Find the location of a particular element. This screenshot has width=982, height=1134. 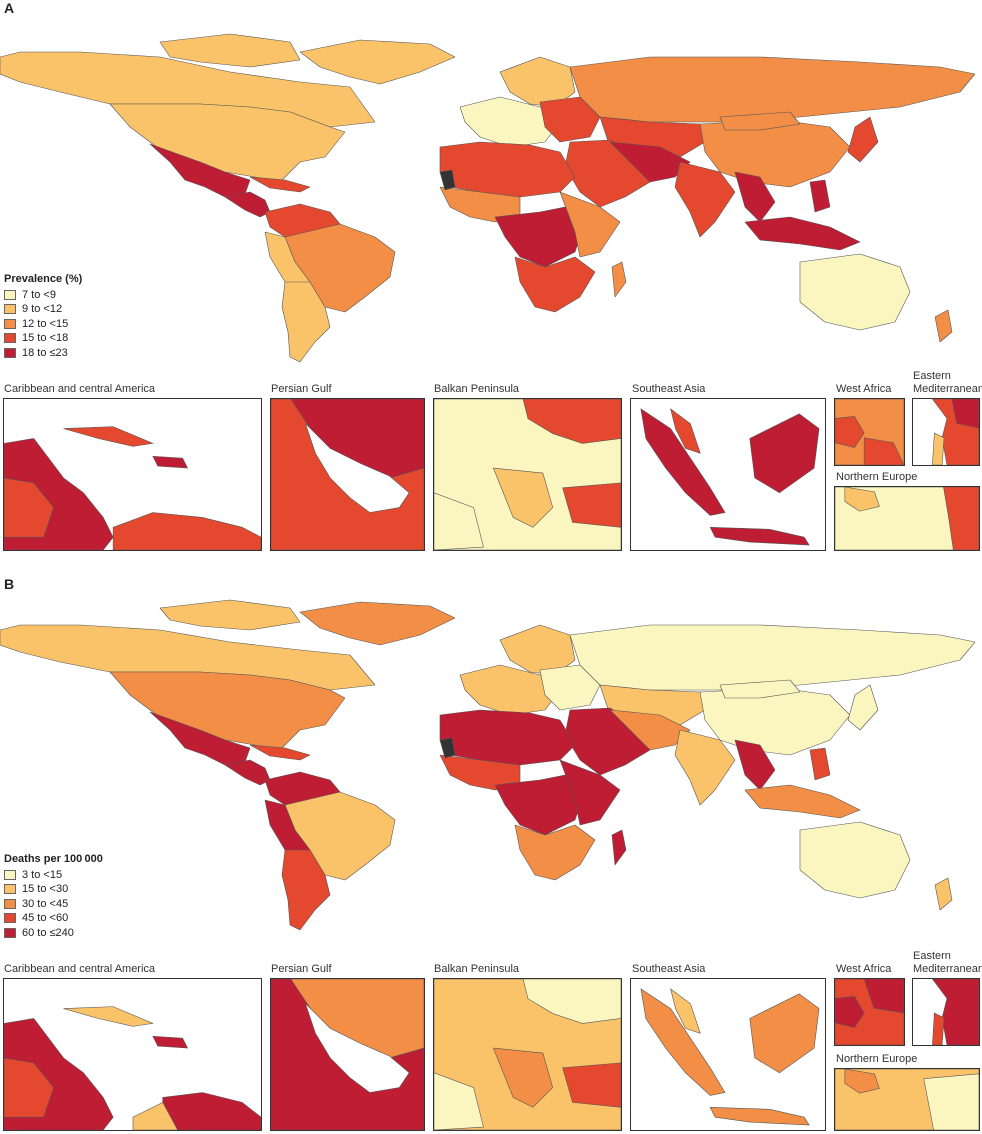

inset-a-eastern-mediterranean is located at coordinates (946, 432).